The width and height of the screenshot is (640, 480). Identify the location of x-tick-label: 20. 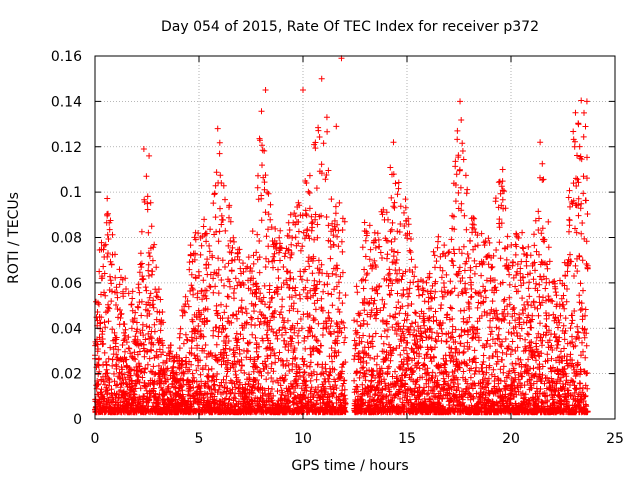
(511, 439).